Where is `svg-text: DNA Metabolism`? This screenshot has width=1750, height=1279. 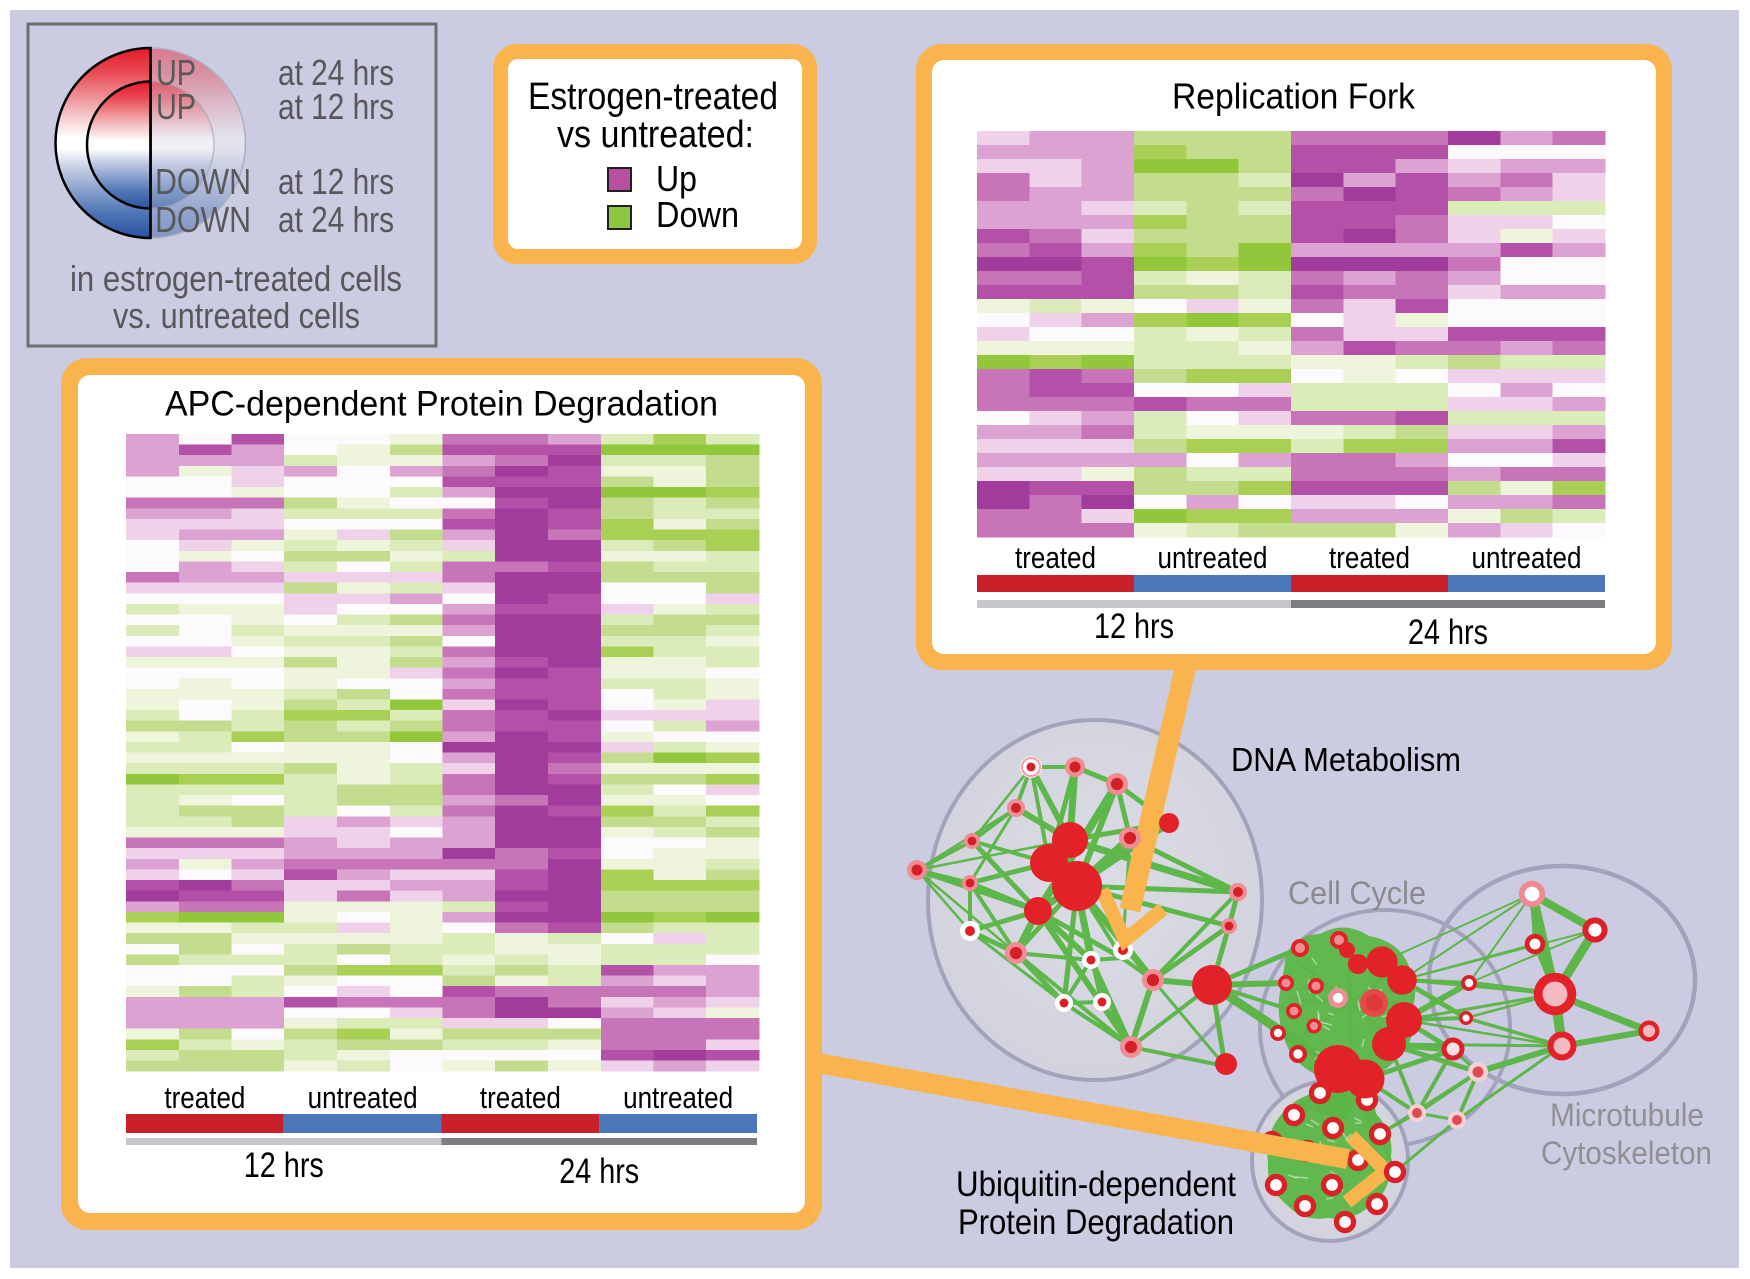 svg-text: DNA Metabolism is located at coordinates (1346, 759).